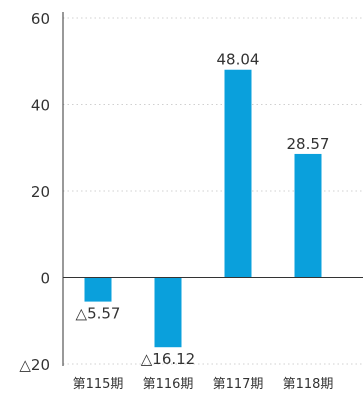 Image resolution: width=363 pixels, height=398 pixels. What do you see at coordinates (308, 384) in the screenshot?
I see `x-tick-label: 第118期` at bounding box center [308, 384].